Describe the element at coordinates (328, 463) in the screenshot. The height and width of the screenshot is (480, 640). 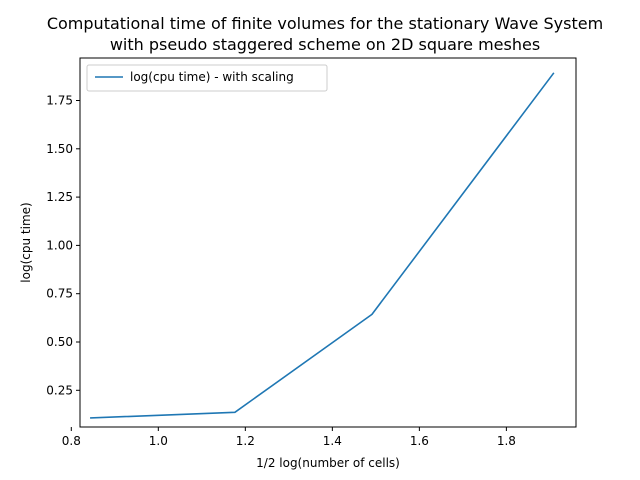
I see `x-axis-label: 1/2 log(number of cells)` at that location.